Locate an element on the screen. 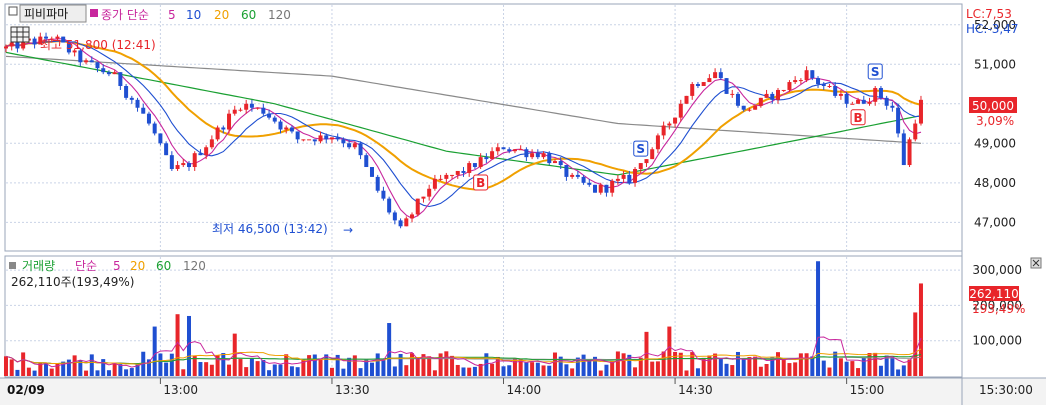 Image resolution: width=1046 pixels, height=405 pixels. ma-legend-icon is located at coordinates (94, 13).